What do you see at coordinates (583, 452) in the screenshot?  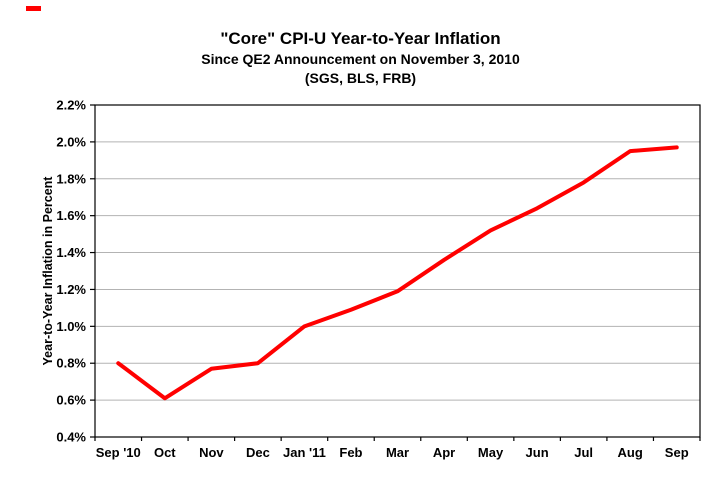 I see `x-axis-category-label: Jul` at bounding box center [583, 452].